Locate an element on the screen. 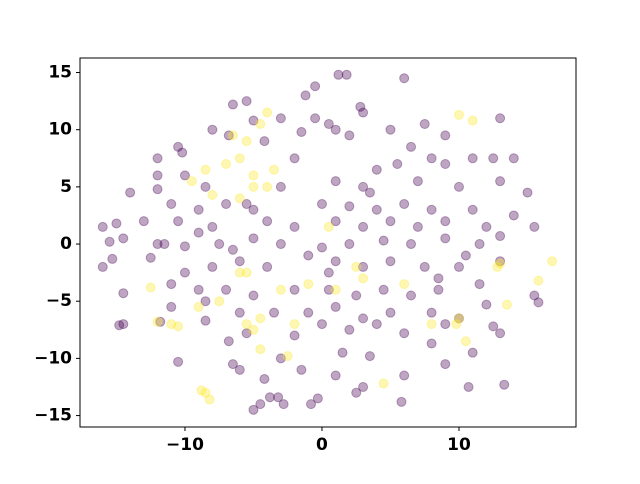 This screenshot has width=640, height=484. y-tick-label: −5 is located at coordinates (59, 301).